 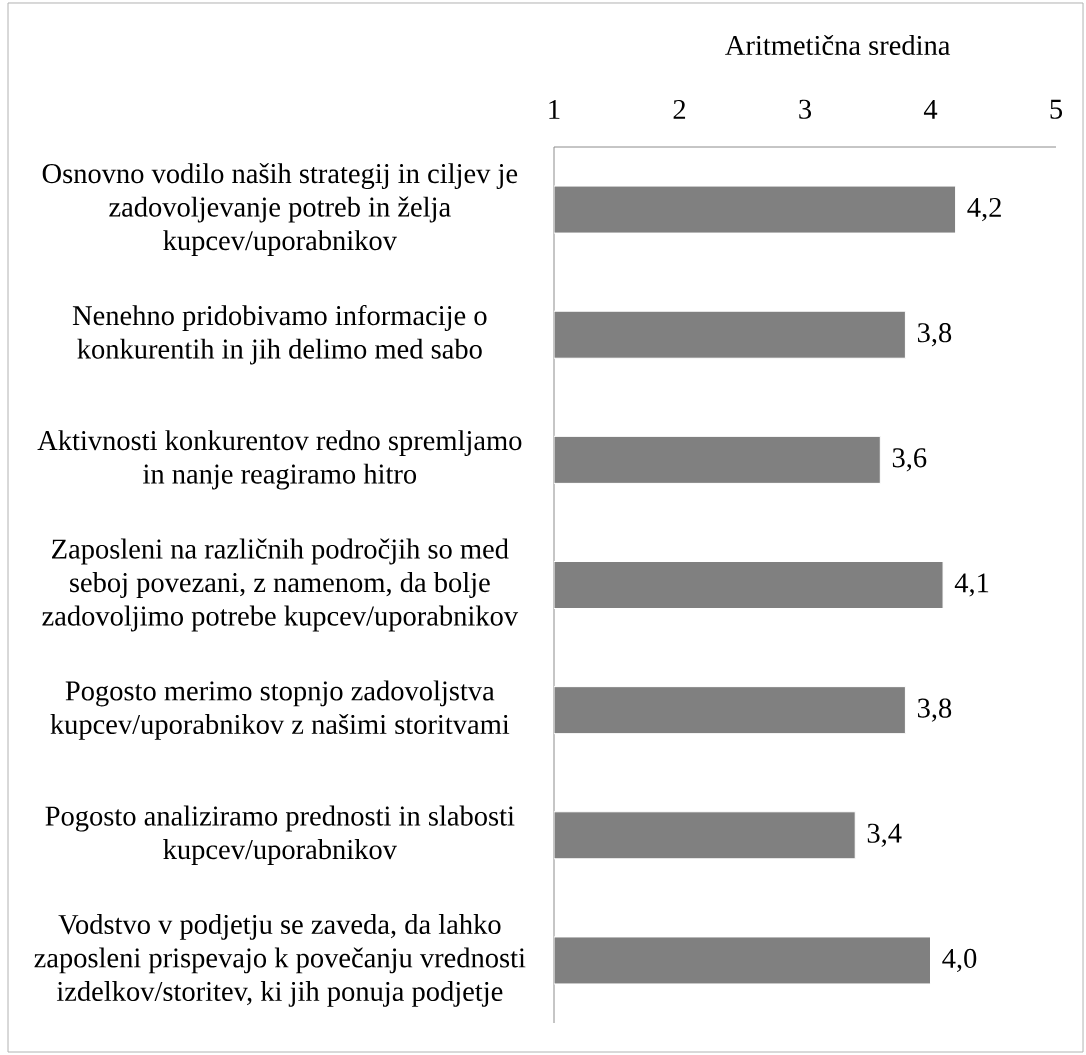 What do you see at coordinates (1056, 109) in the screenshot?
I see `x-tick-label: 5` at bounding box center [1056, 109].